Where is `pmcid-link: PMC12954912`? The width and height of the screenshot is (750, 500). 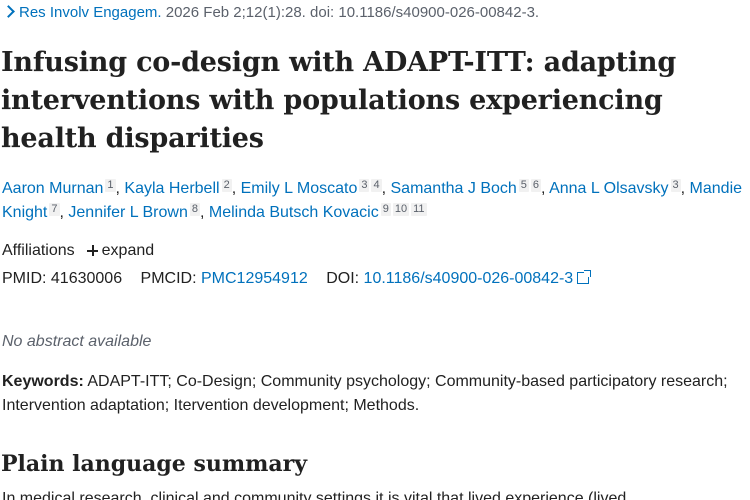
pmcid-link: PMC12954912 is located at coordinates (254, 278).